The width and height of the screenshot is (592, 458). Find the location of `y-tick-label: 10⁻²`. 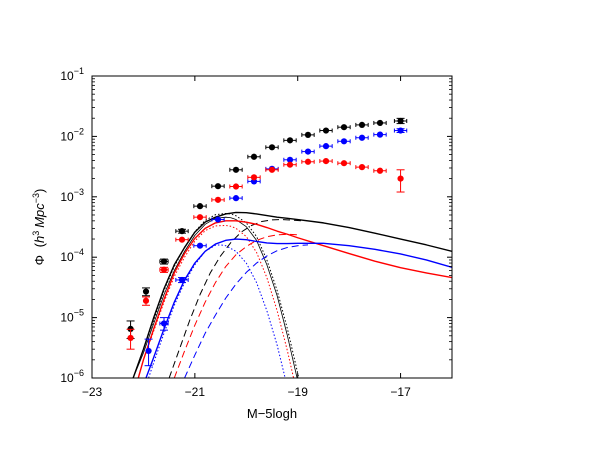

y-tick-label: 10⁻² is located at coordinates (72, 134).